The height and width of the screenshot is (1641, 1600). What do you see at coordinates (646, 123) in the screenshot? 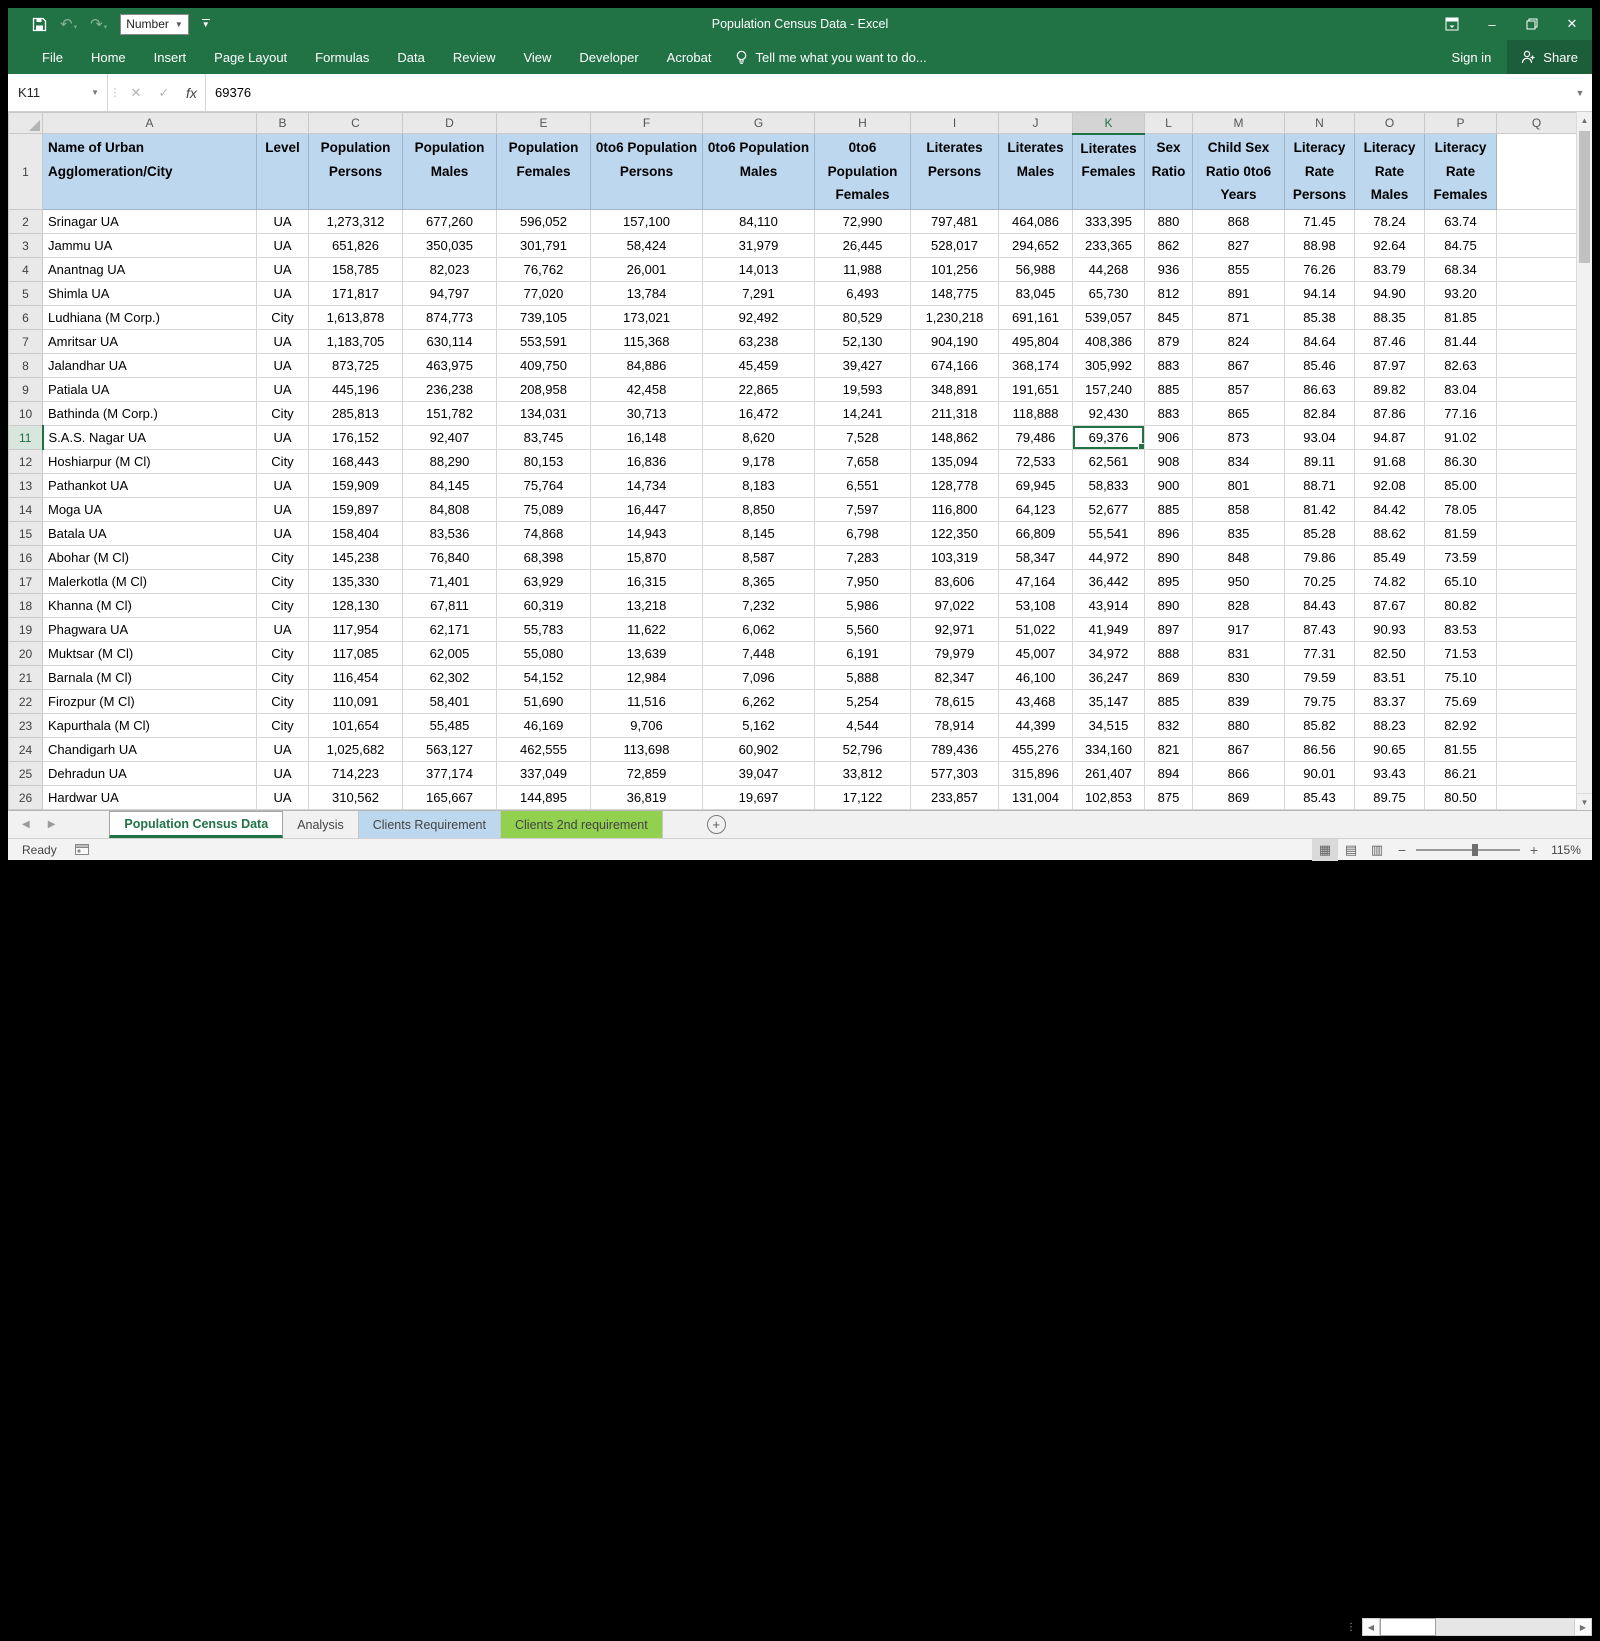
I see `column-header-F: F` at bounding box center [646, 123].